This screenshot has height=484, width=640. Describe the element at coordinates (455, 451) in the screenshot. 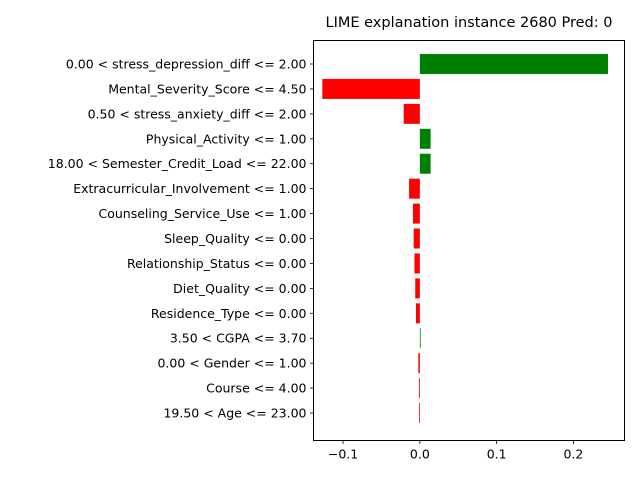

I see `x-ticks: −0.1 0.0 0.1 0.2` at that location.